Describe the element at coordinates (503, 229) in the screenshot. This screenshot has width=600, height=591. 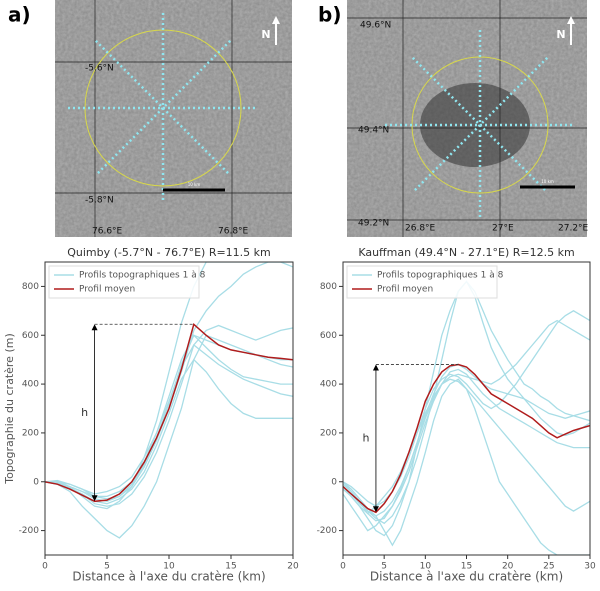
I see `coord-label: 27°E` at that location.